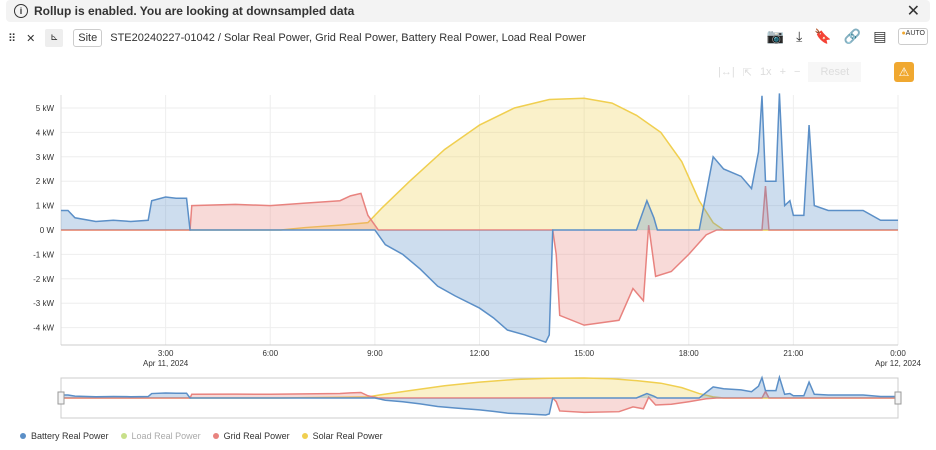 This screenshot has height=450, width=936. I want to click on y-tick-label: -4 kW, so click(43, 328).